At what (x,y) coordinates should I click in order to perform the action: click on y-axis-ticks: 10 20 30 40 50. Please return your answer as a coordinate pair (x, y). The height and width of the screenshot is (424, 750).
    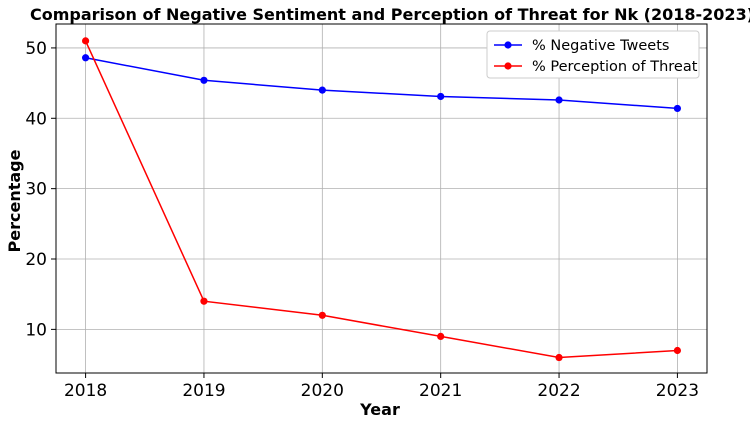
    Looking at the image, I should click on (40, 189).